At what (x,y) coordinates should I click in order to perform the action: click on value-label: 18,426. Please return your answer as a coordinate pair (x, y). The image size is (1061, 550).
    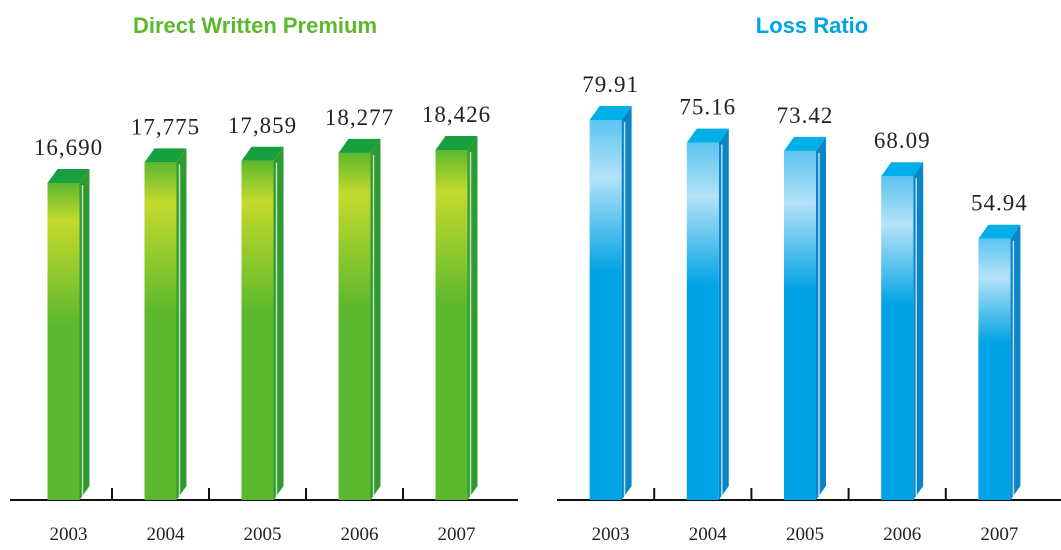
    Looking at the image, I should click on (456, 114).